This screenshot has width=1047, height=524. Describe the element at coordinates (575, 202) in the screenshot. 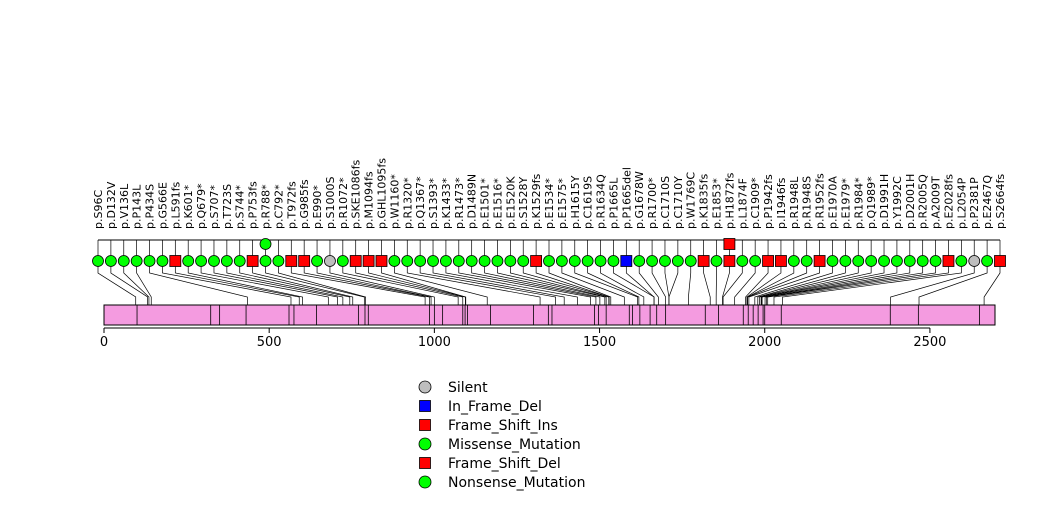

I see `mutation-label-37: p.H1615Y` at that location.